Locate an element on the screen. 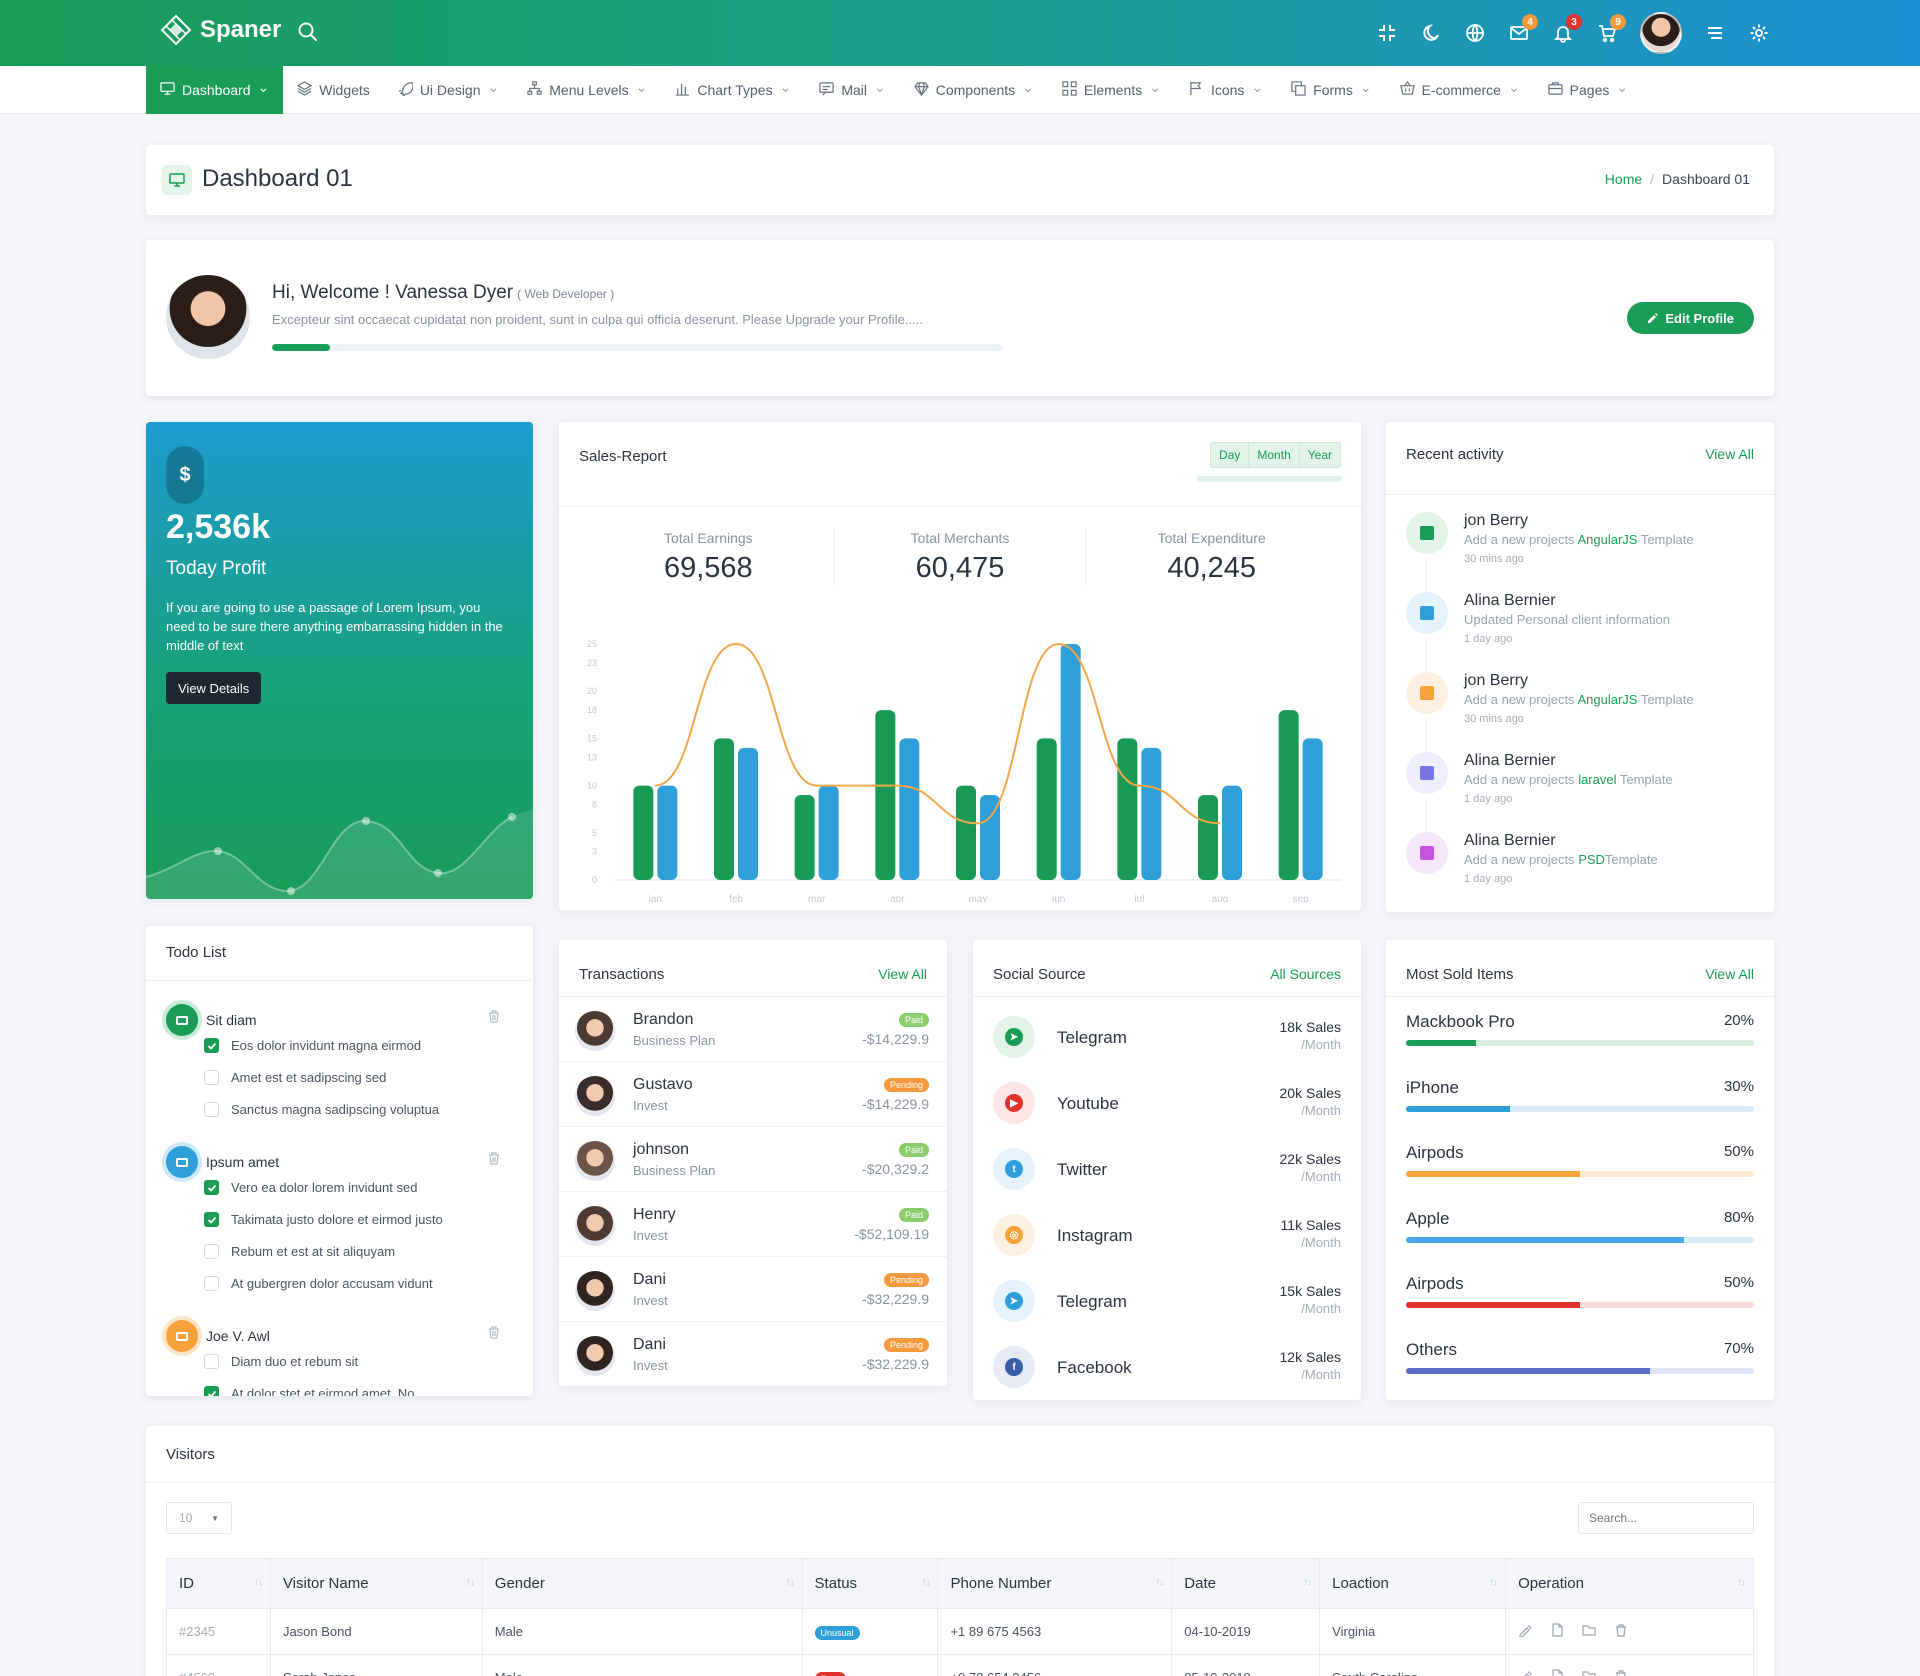  item-progress-bar is located at coordinates (1580, 1108).